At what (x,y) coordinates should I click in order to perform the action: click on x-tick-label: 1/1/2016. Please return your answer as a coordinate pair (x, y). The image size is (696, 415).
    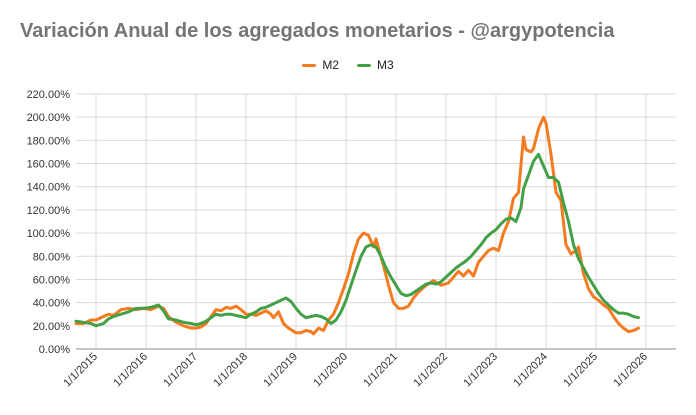
    Looking at the image, I should click on (130, 370).